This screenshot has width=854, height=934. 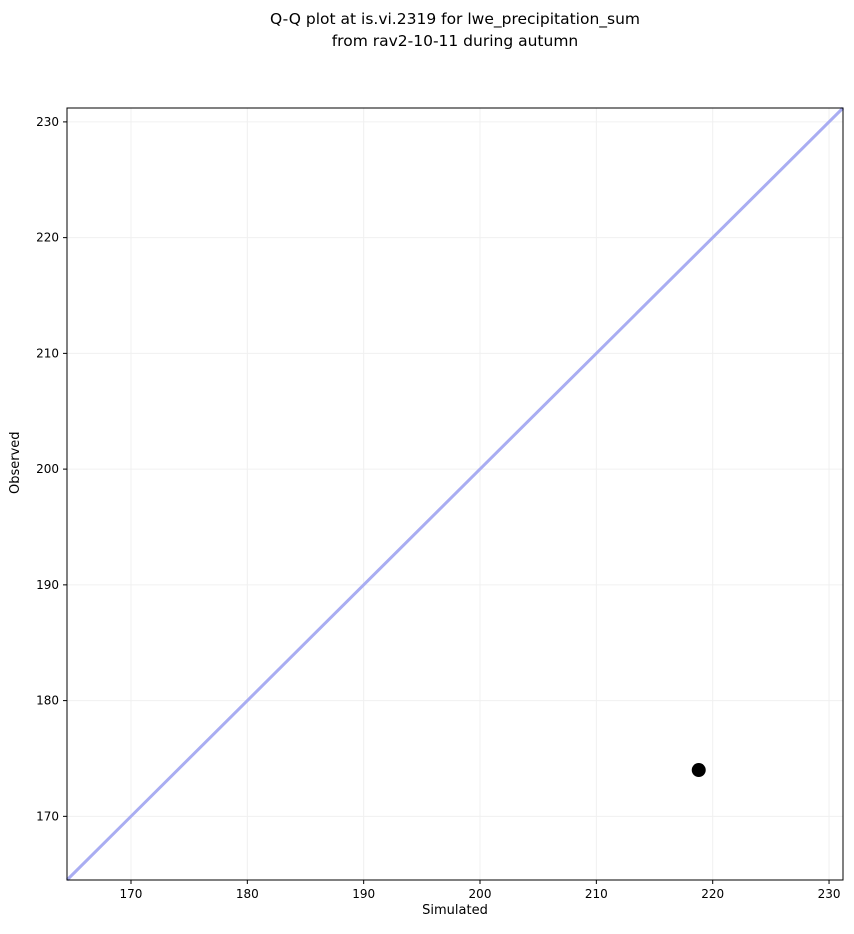 What do you see at coordinates (363, 894) in the screenshot?
I see `x-tick-label: 190` at bounding box center [363, 894].